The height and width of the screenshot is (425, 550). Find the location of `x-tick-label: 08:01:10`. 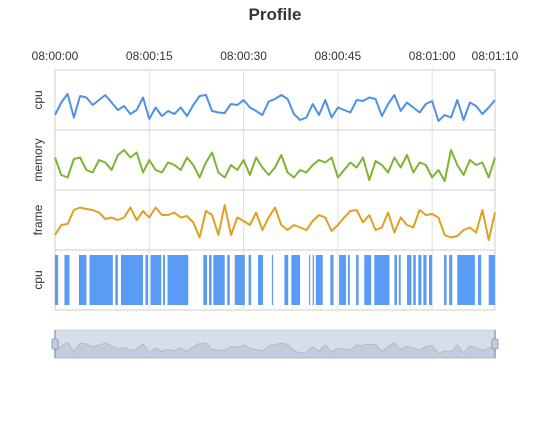

x-tick-label: 08:01:10 is located at coordinates (495, 56).